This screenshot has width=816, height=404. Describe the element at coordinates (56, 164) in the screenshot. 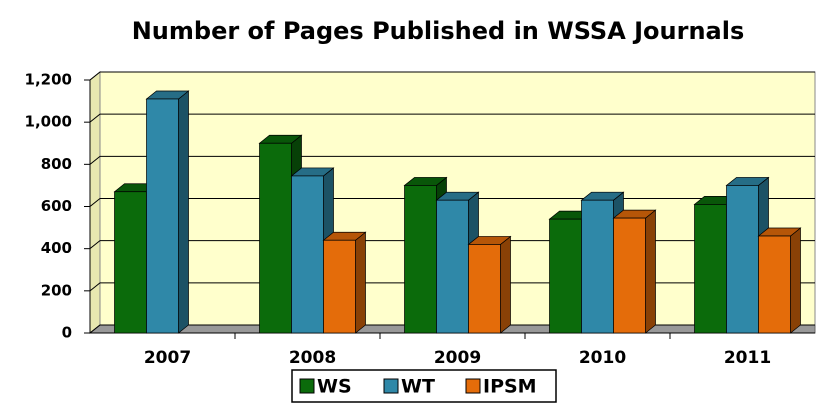

I see `y-tick-label: 800` at that location.